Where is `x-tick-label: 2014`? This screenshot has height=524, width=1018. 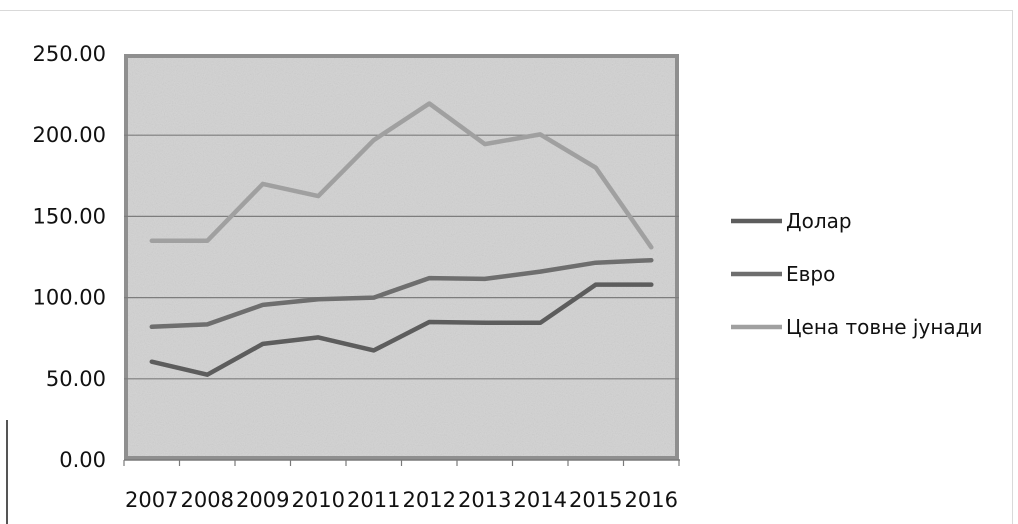 x-tick-label: 2014 is located at coordinates (540, 500).